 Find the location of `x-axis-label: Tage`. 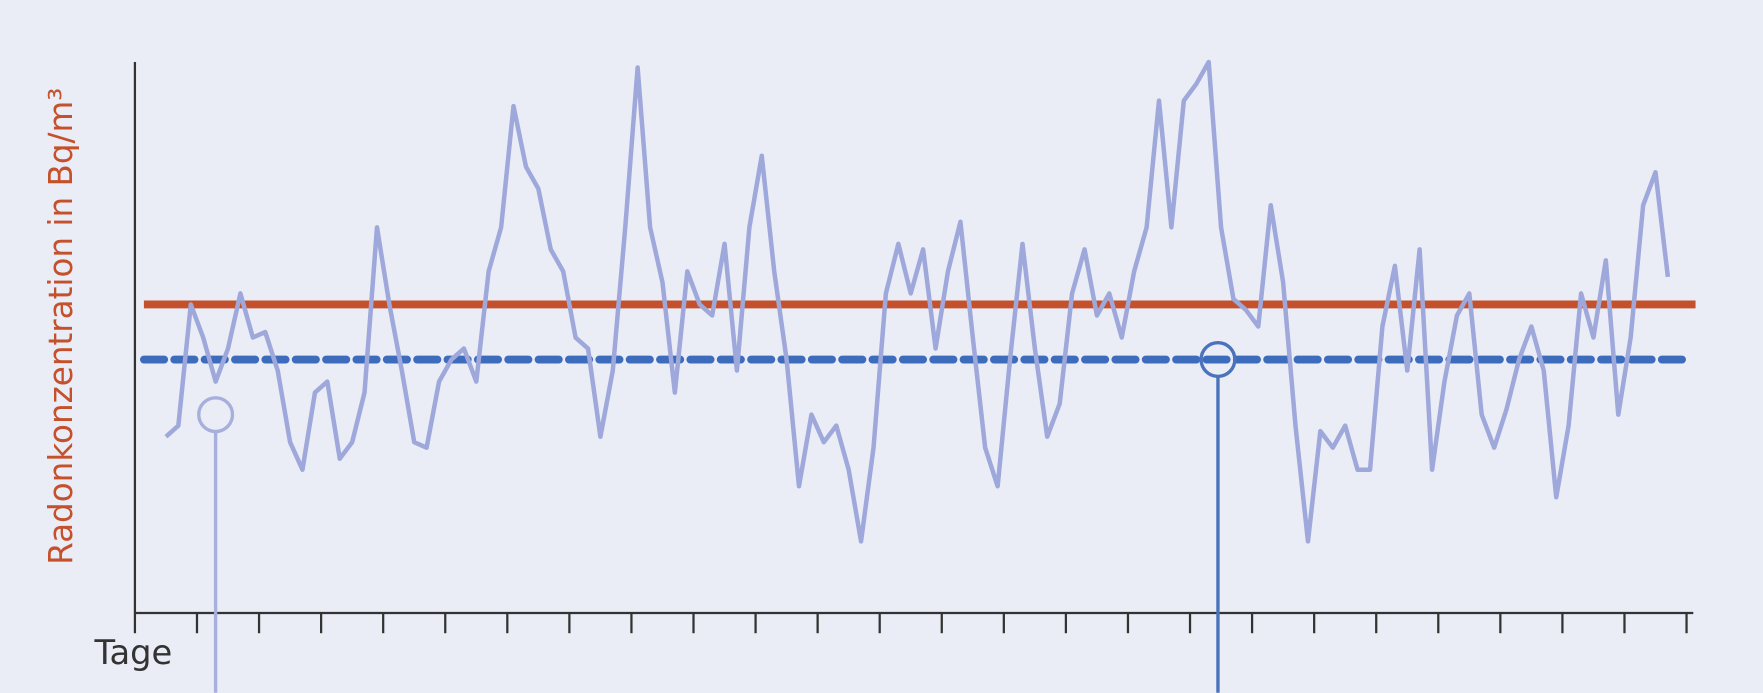

x-axis-label: Tage is located at coordinates (132, 652).